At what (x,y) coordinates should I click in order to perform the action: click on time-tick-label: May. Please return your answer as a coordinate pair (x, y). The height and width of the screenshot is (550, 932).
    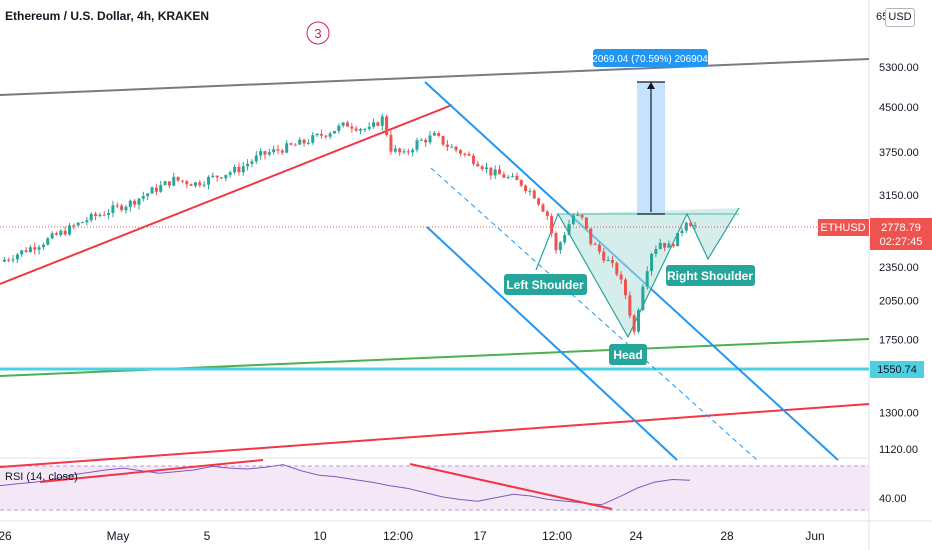
    Looking at the image, I should click on (118, 536).